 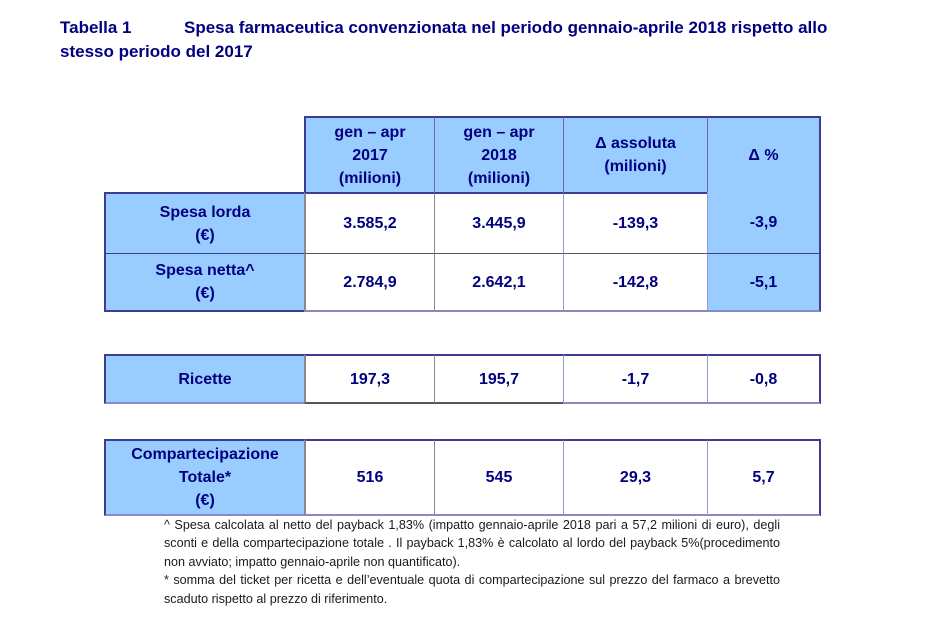 What do you see at coordinates (635, 143) in the screenshot?
I see `header-text: Δ assoluta` at bounding box center [635, 143].